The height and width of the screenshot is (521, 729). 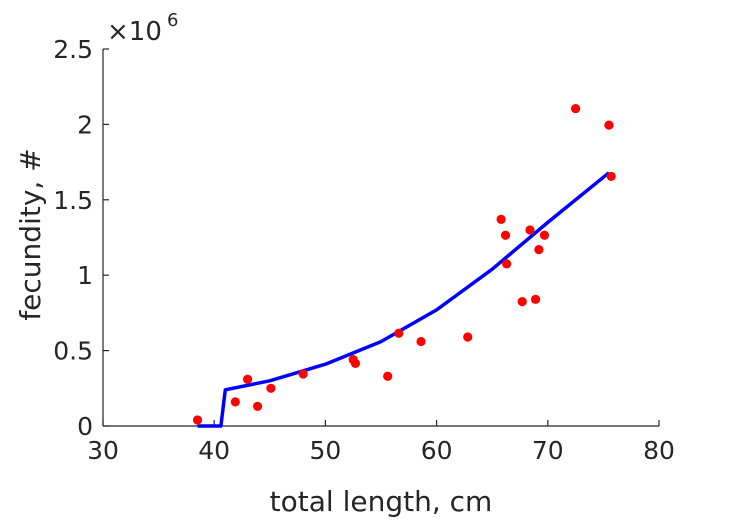 I want to click on x-tick-label: 30, so click(x=103, y=450).